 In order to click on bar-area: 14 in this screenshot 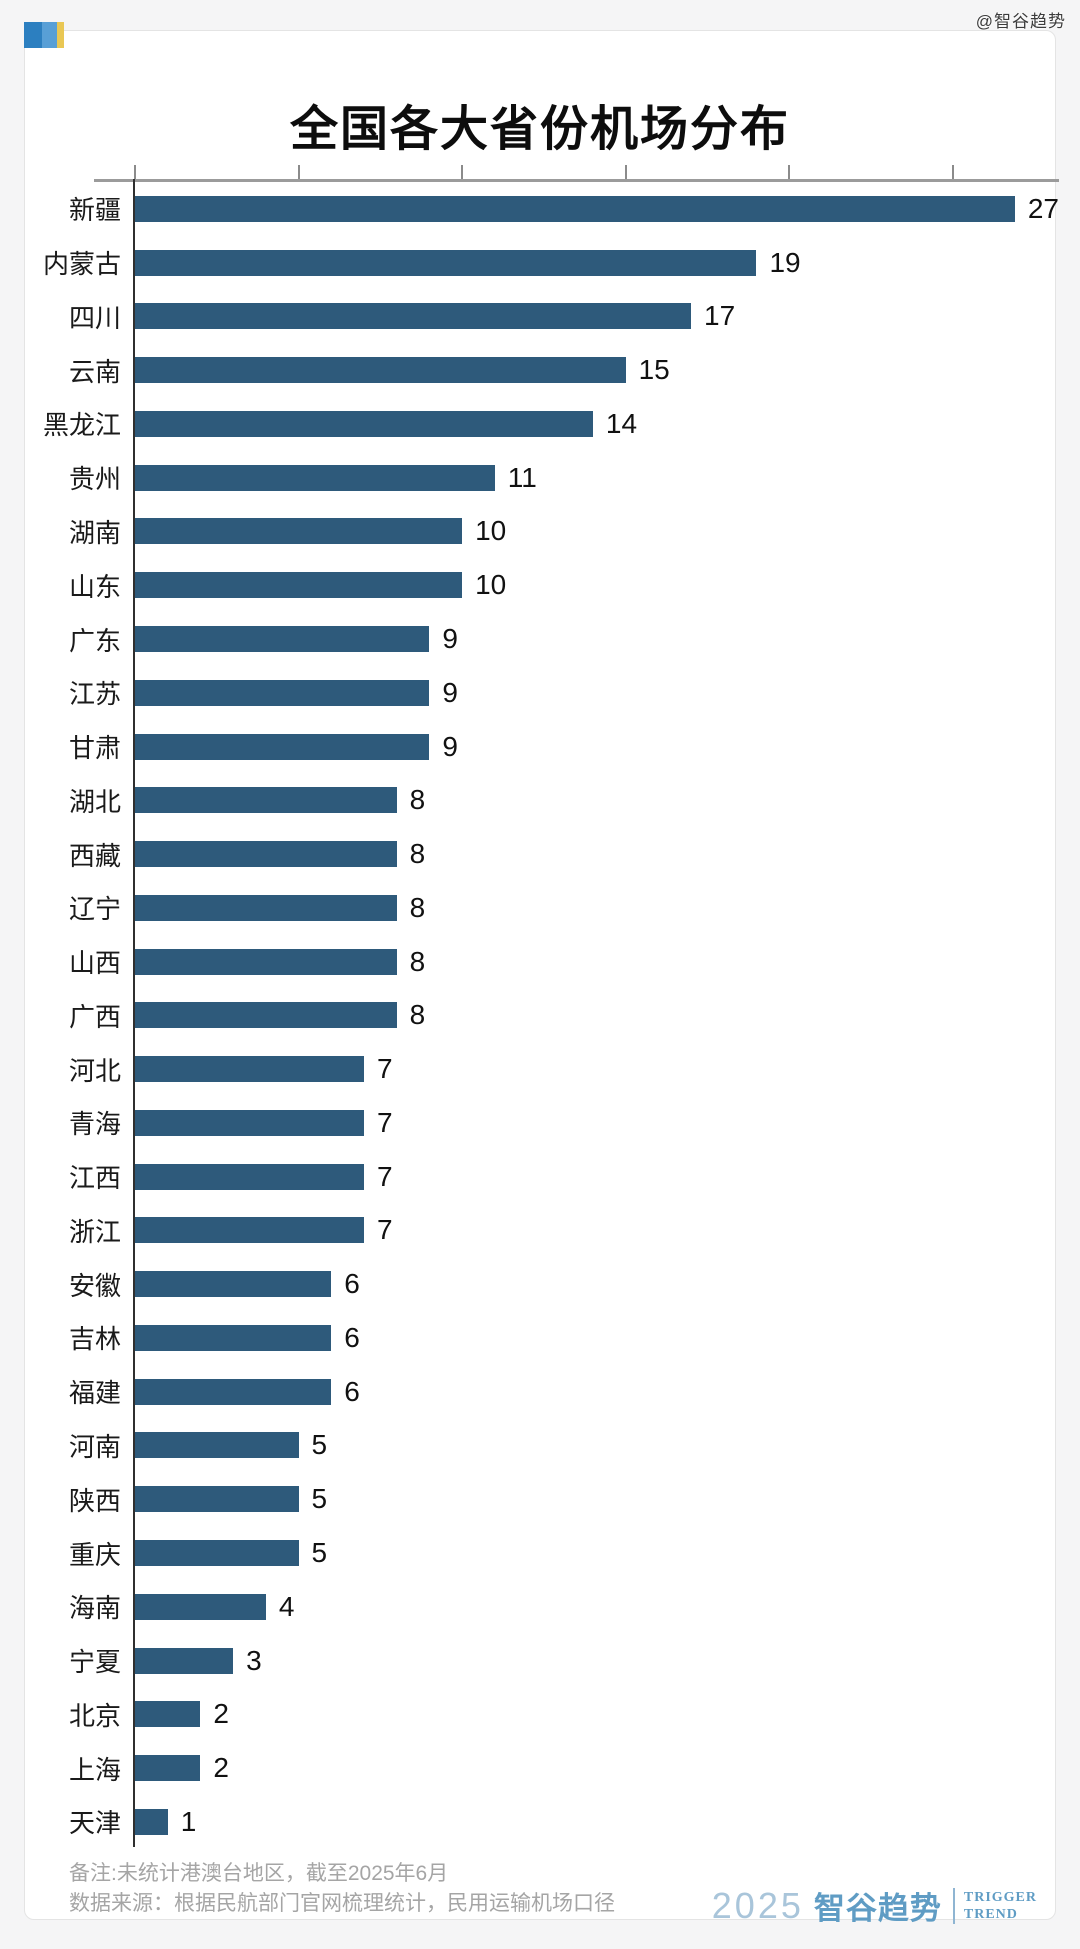, I will do `click(597, 424)`.